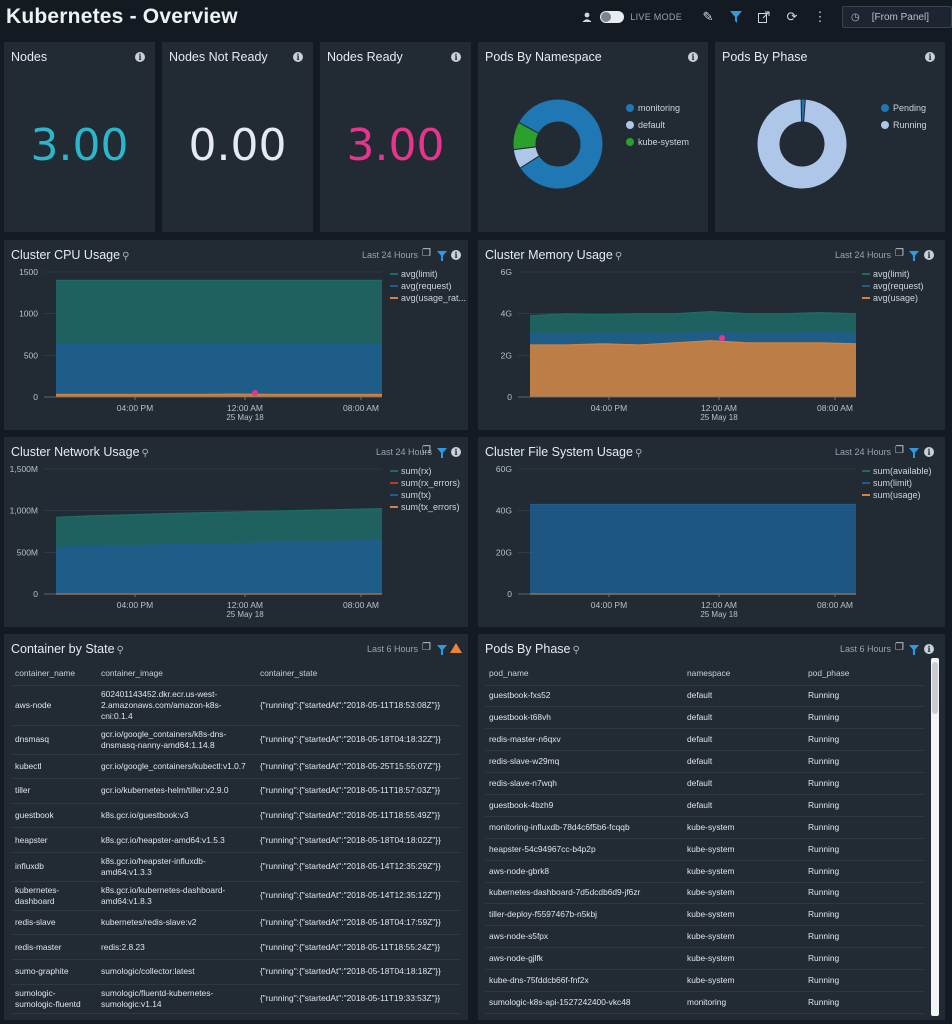 This screenshot has height=1024, width=952. I want to click on legend-item: sum(limit), so click(897, 483).